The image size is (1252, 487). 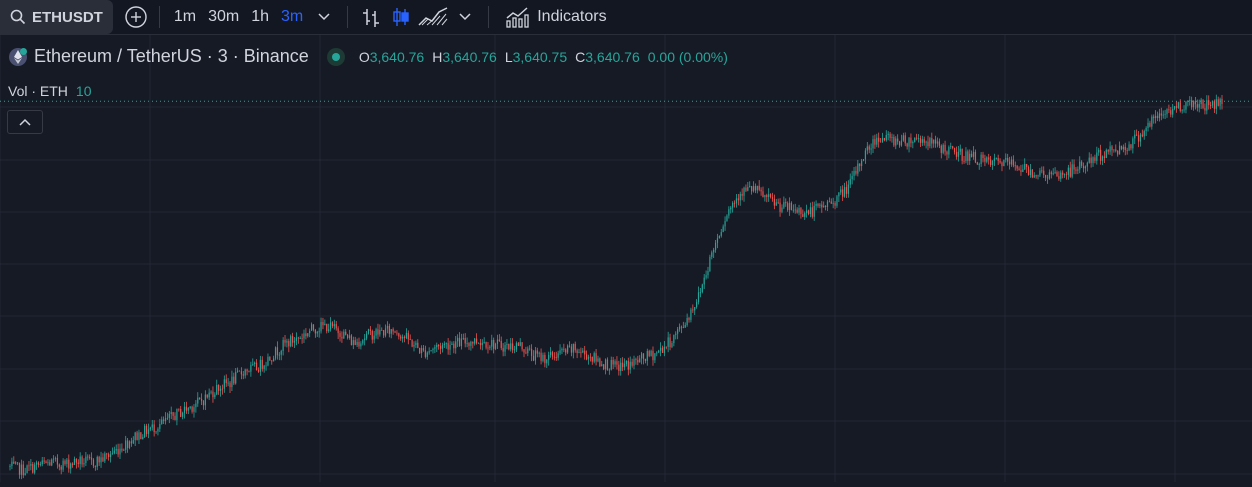 What do you see at coordinates (185, 16) in the screenshot?
I see `interval-1m: 1m` at bounding box center [185, 16].